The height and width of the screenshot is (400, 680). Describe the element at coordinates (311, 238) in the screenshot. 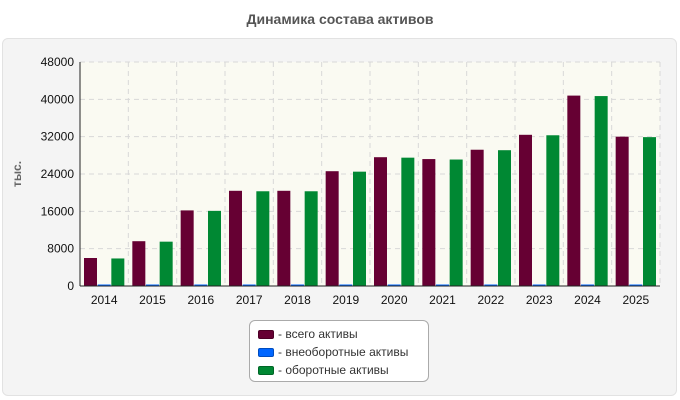

I see `bar-current-assets-2018` at that location.